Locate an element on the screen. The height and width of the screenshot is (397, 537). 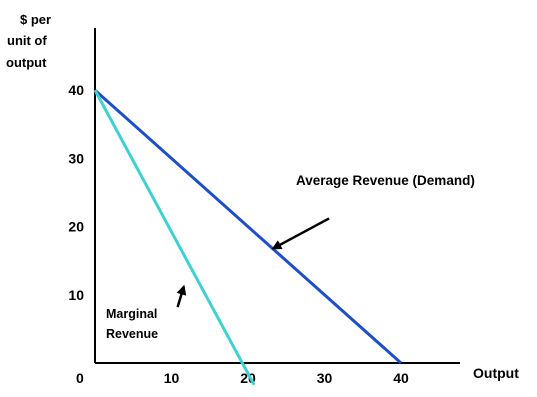
y-tick-label-40: 40 is located at coordinates (76, 90).